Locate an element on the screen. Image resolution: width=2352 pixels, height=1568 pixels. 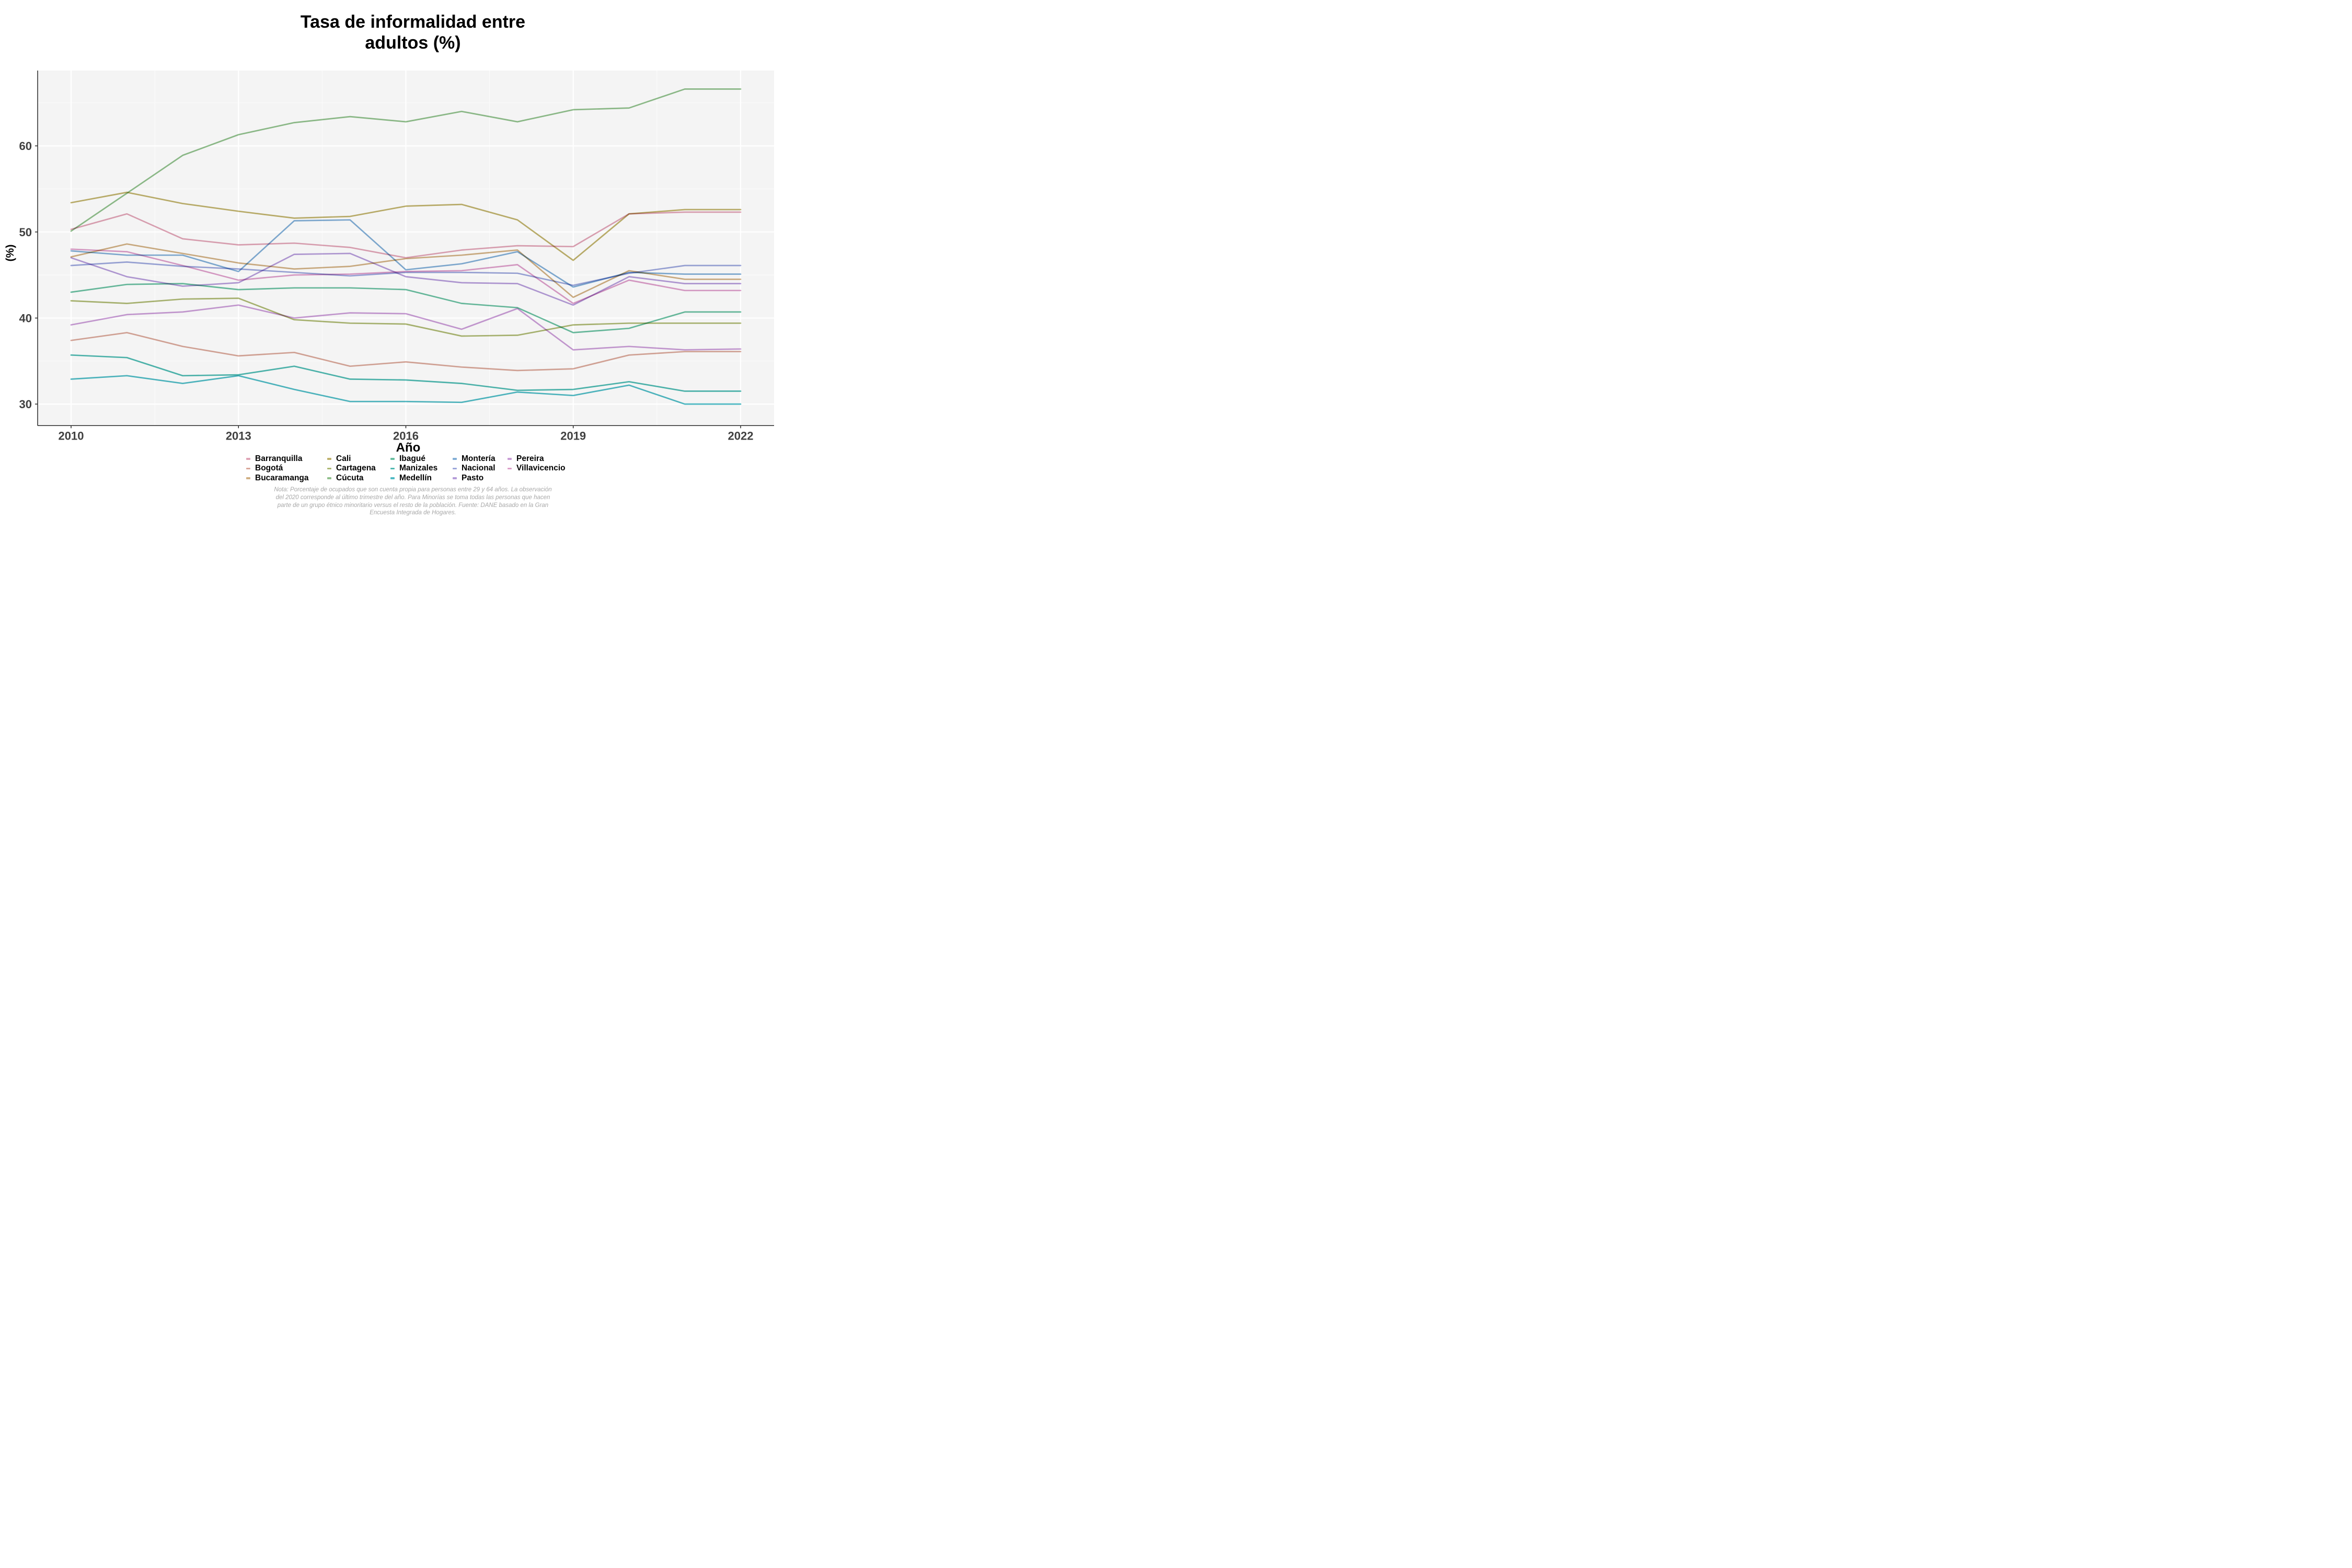
legend-key-nacional is located at coordinates (455, 468).